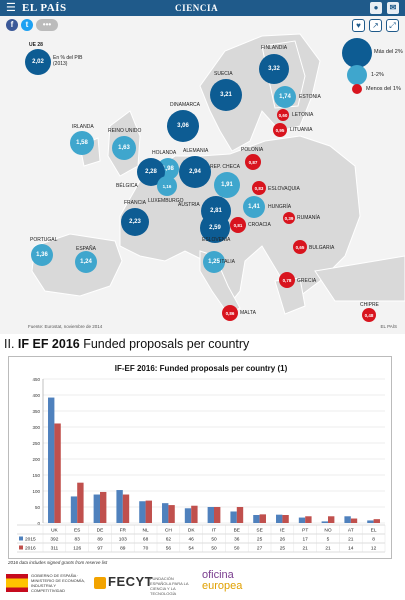 This screenshot has height=600, width=405. Describe the element at coordinates (38, 507) in the screenshot. I see `y-tick-label: 50` at that location.